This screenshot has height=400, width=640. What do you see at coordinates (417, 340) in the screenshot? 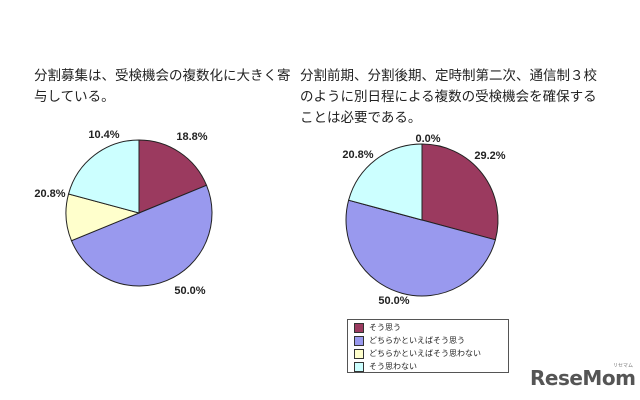
I see `legend-label-somewhat-agree: どちらかといえばそう思う` at bounding box center [417, 340].